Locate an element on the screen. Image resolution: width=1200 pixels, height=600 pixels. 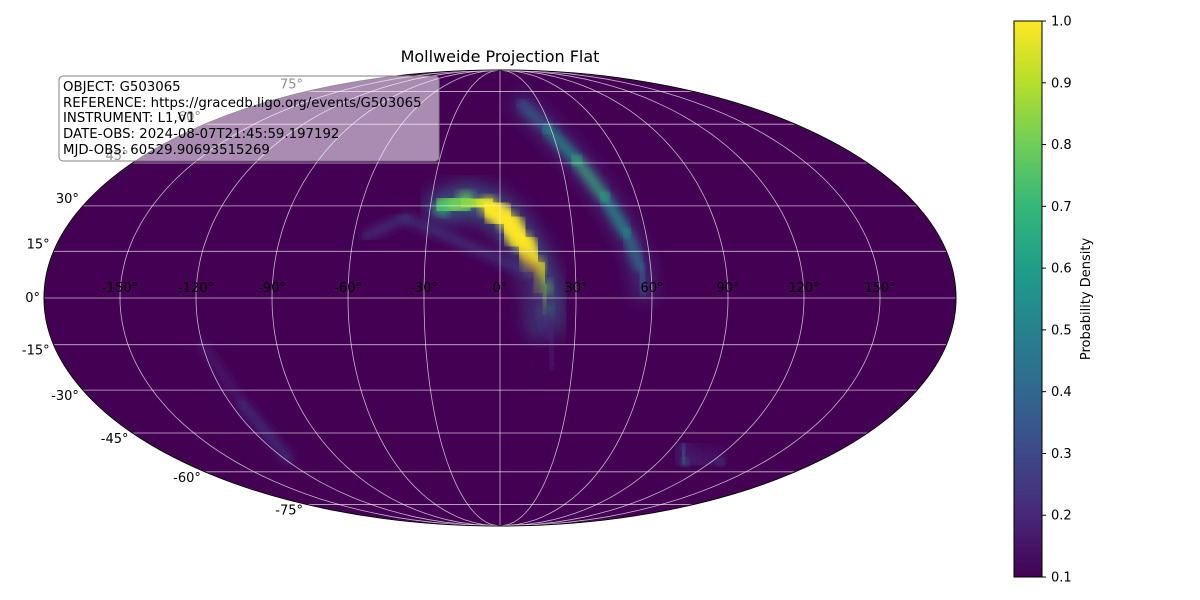
colorbar-tick-label: 1.0 is located at coordinates (1061, 22).